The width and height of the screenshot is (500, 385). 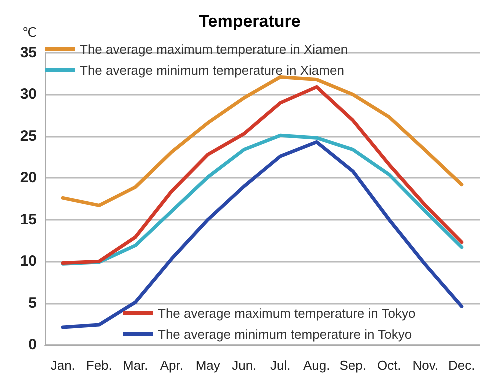 I want to click on y-tick-label: 10, so click(x=28, y=261).